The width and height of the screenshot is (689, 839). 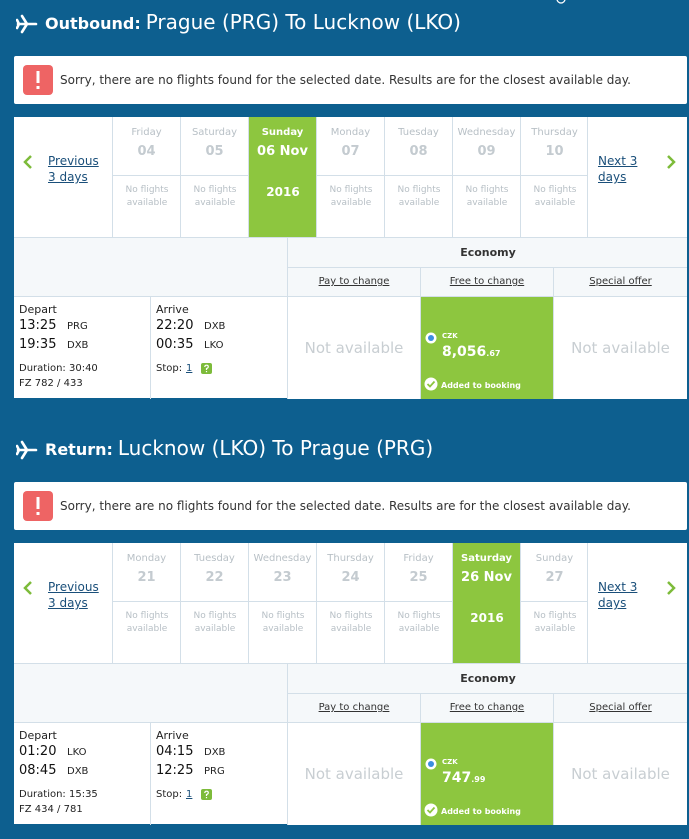 I want to click on section-heading: Outbound: Prague (PRG) To Lucknow (LKO), so click(x=253, y=22).